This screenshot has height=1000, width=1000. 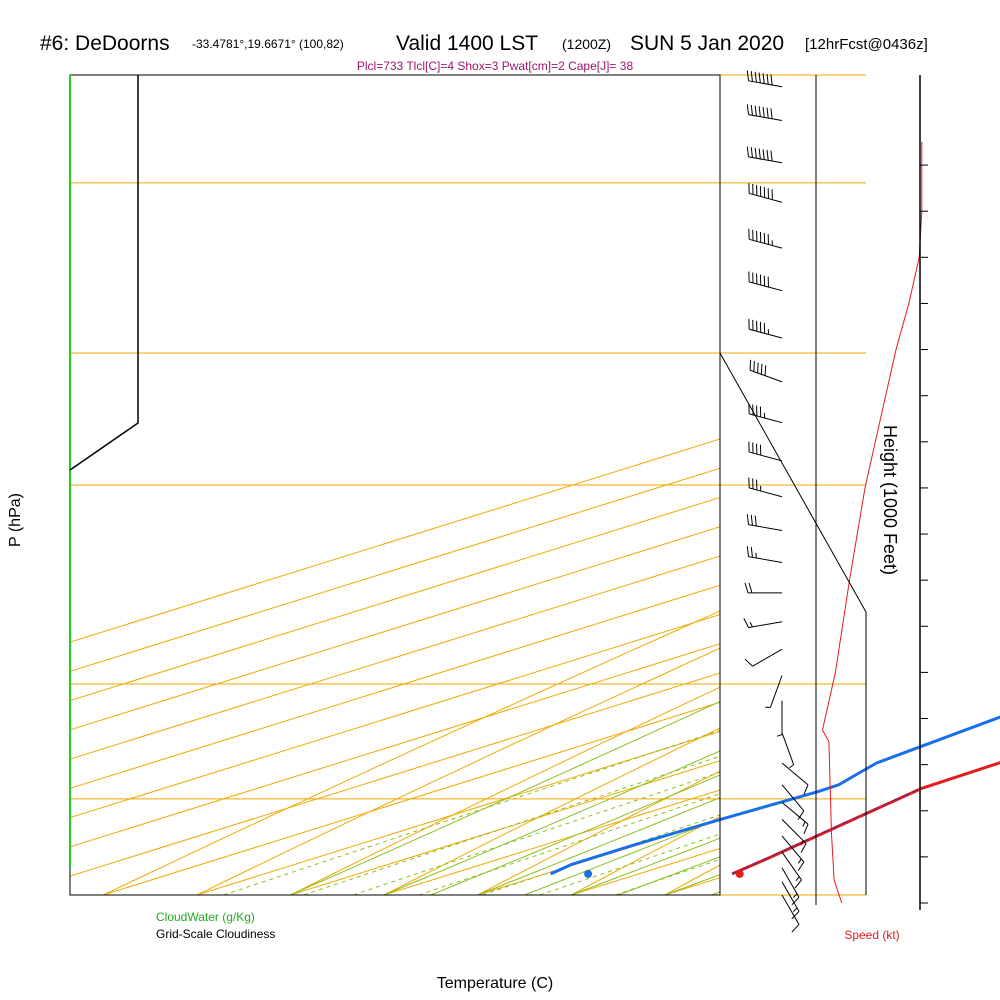 I want to click on dewpoint-profile, so click(x=775, y=795).